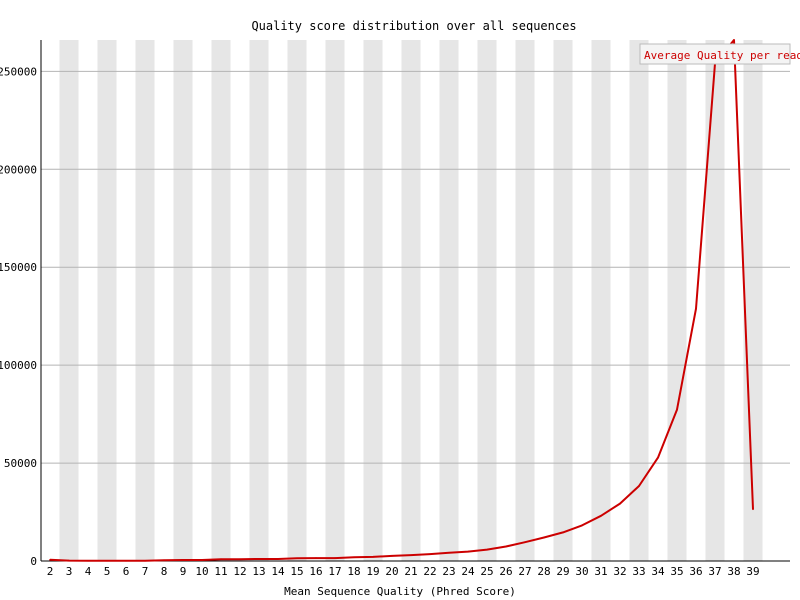  Describe the element at coordinates (145, 571) in the screenshot. I see `x-tick-label: 7` at that location.